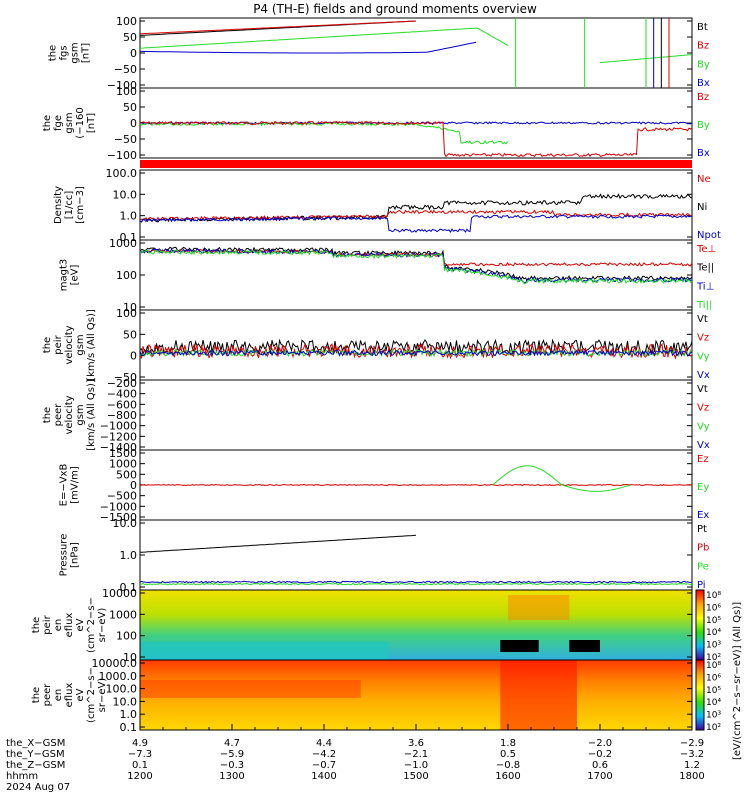 The height and width of the screenshot is (800, 750). I want to click on peer-spec-ylabel-line-5: (cm^2−s−, so click(91, 695).